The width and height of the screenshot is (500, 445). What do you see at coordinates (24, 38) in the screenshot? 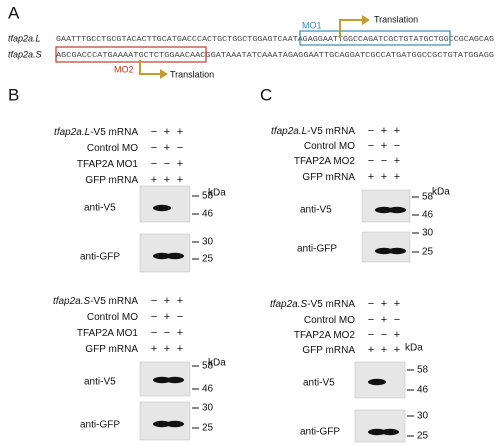
I see `sequence-name: tfap2a.L` at bounding box center [24, 38].